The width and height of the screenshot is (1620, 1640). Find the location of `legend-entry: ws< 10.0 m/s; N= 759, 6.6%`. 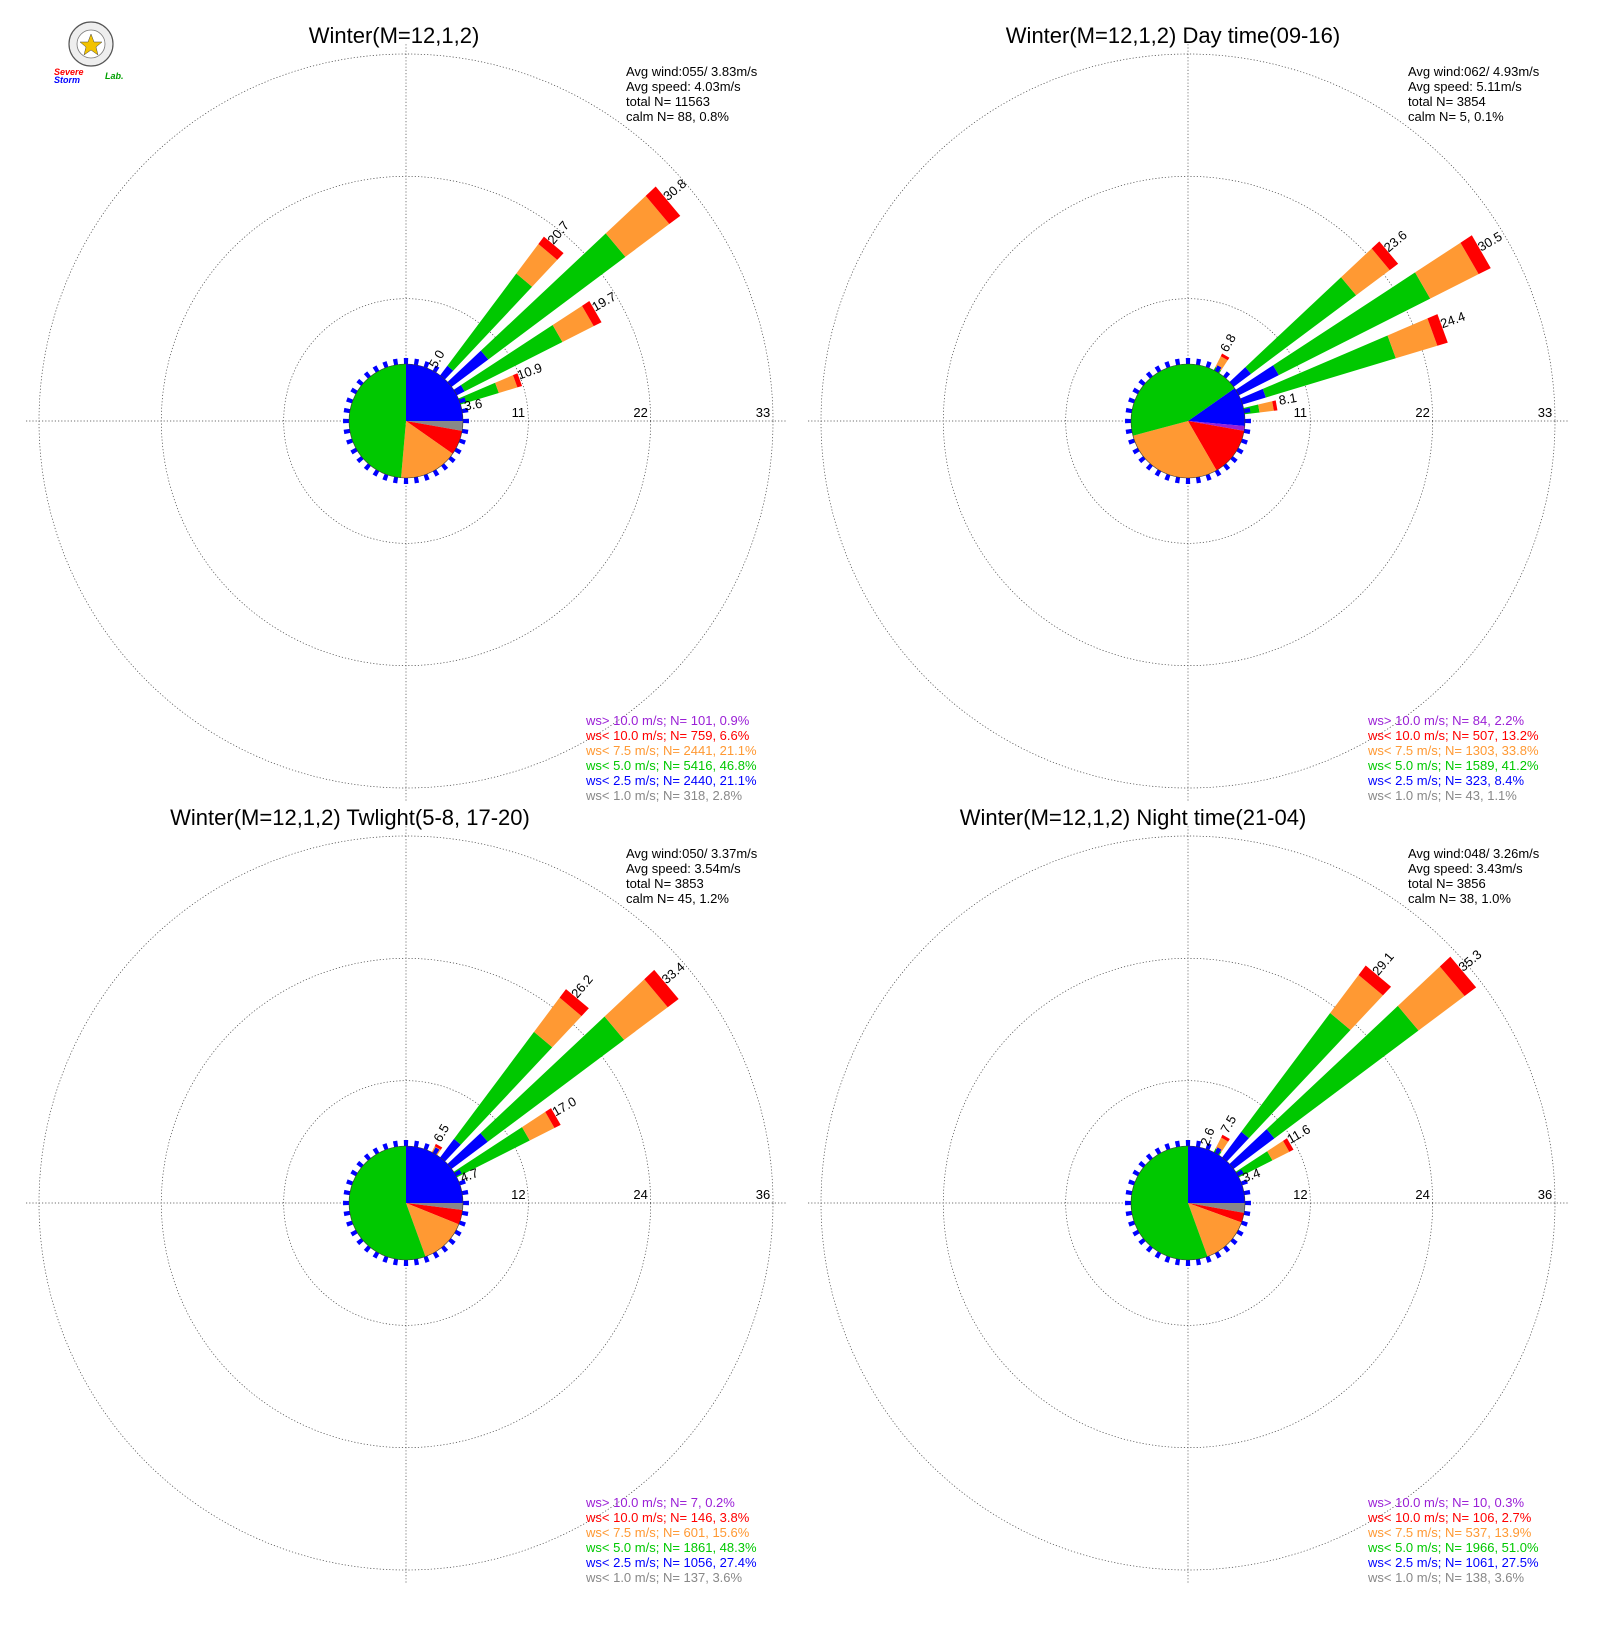

legend-entry: ws< 10.0 m/s; N= 759, 6.6% is located at coordinates (667, 735).